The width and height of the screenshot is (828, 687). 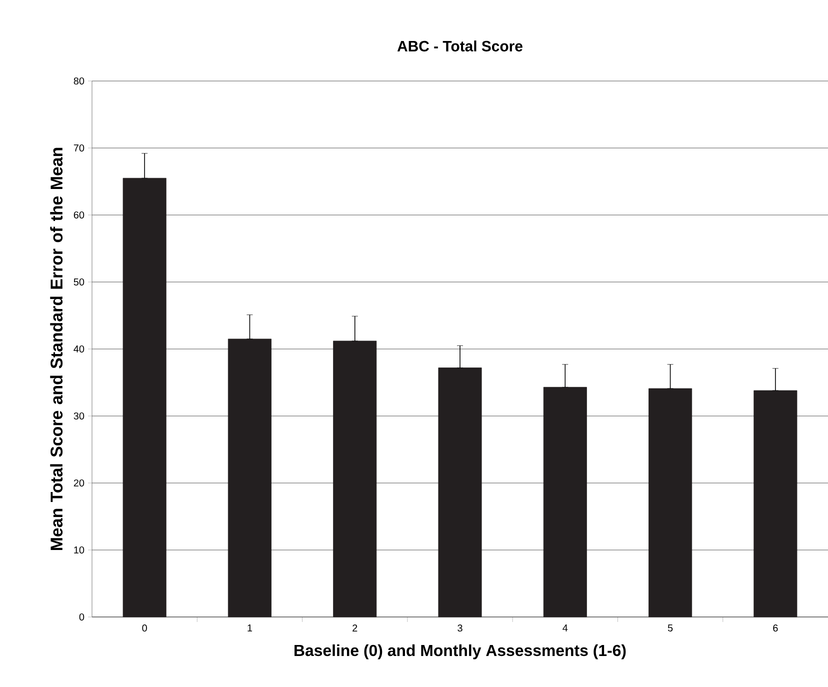 I want to click on y-tick-label: 80, so click(x=79, y=81).